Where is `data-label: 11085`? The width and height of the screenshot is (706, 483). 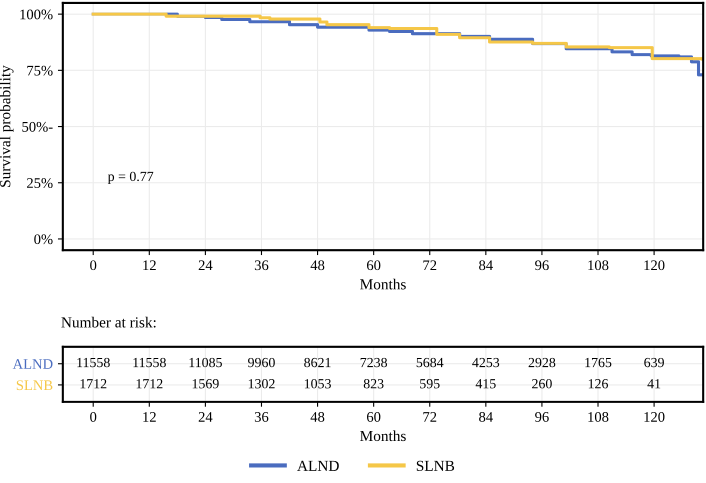 data-label: 11085 is located at coordinates (206, 363).